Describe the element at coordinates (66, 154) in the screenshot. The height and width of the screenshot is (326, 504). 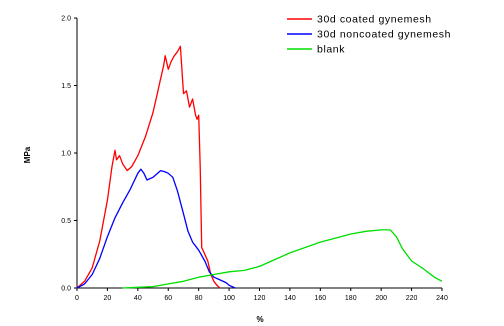
I see `y-tick-label: 1.0` at that location.